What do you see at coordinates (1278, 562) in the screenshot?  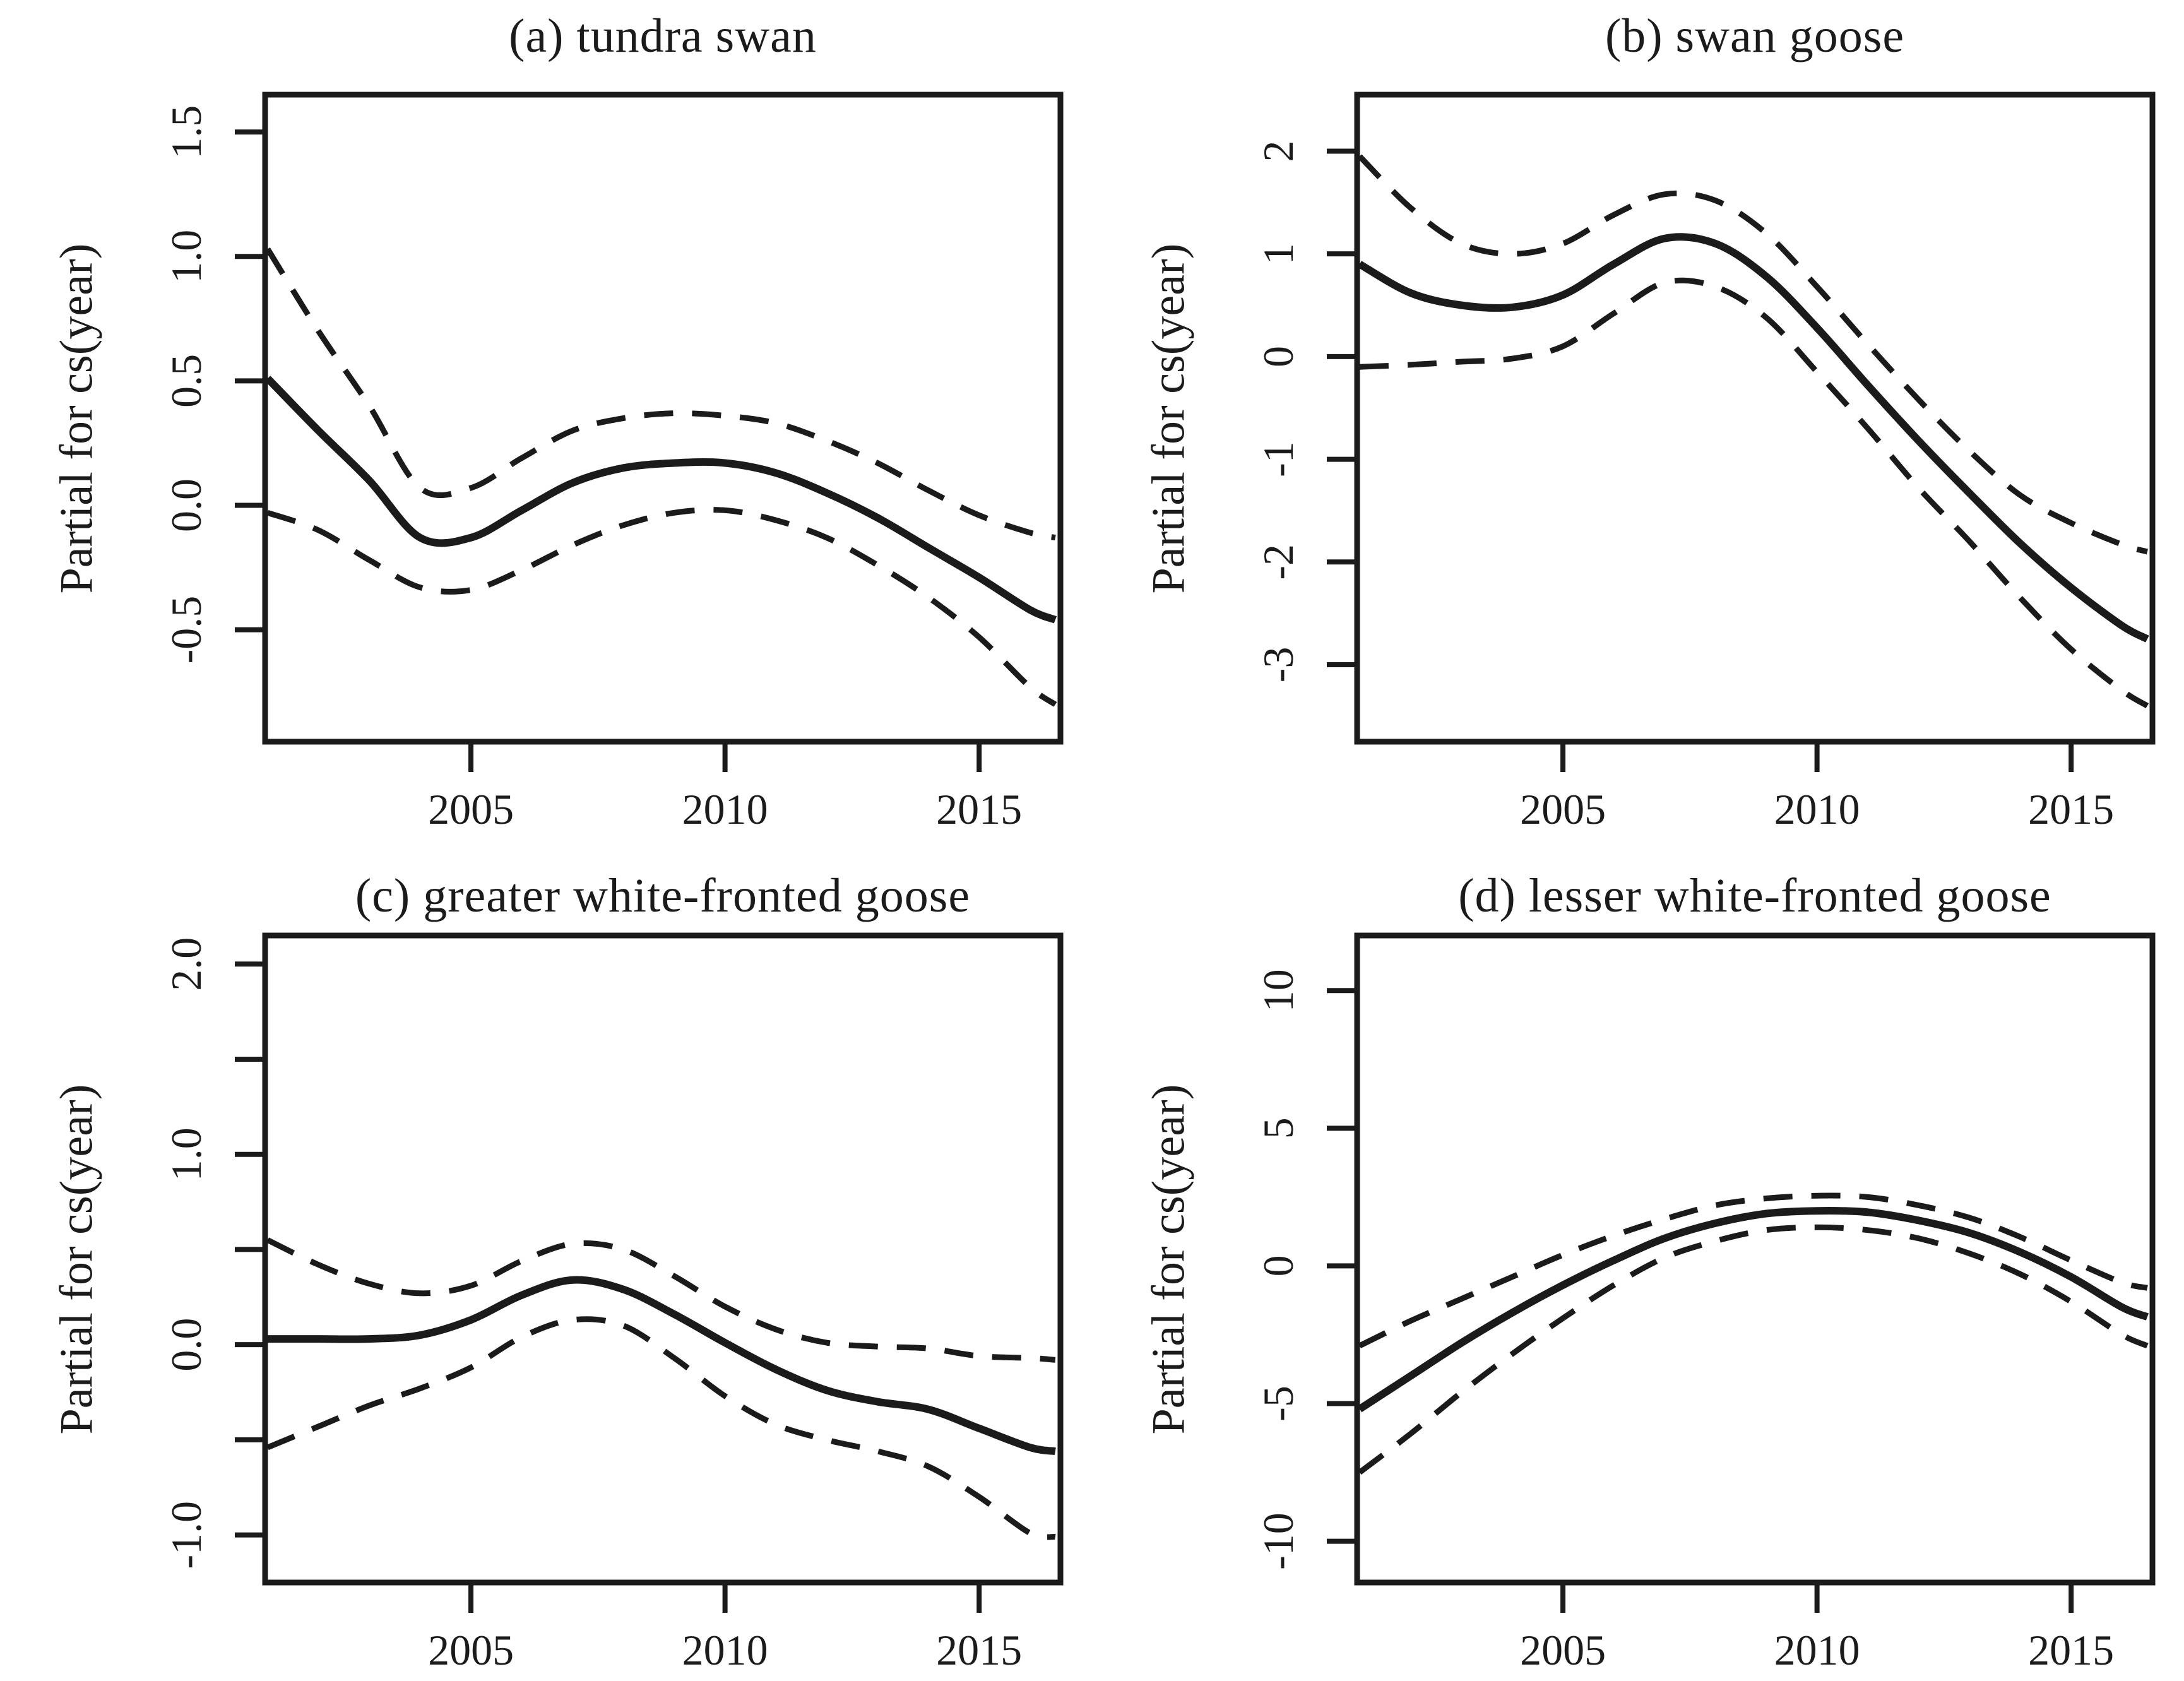 I see `y-tick-label: -2` at bounding box center [1278, 562].